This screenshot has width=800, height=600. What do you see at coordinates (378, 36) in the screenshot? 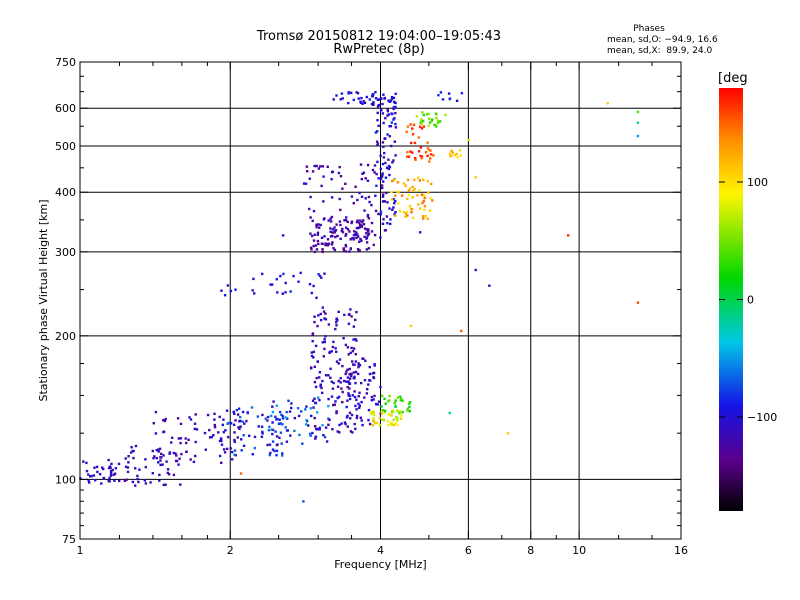
I see `chart-title: Tromsø 20150812 19:04:00–19:05:43` at bounding box center [378, 36].